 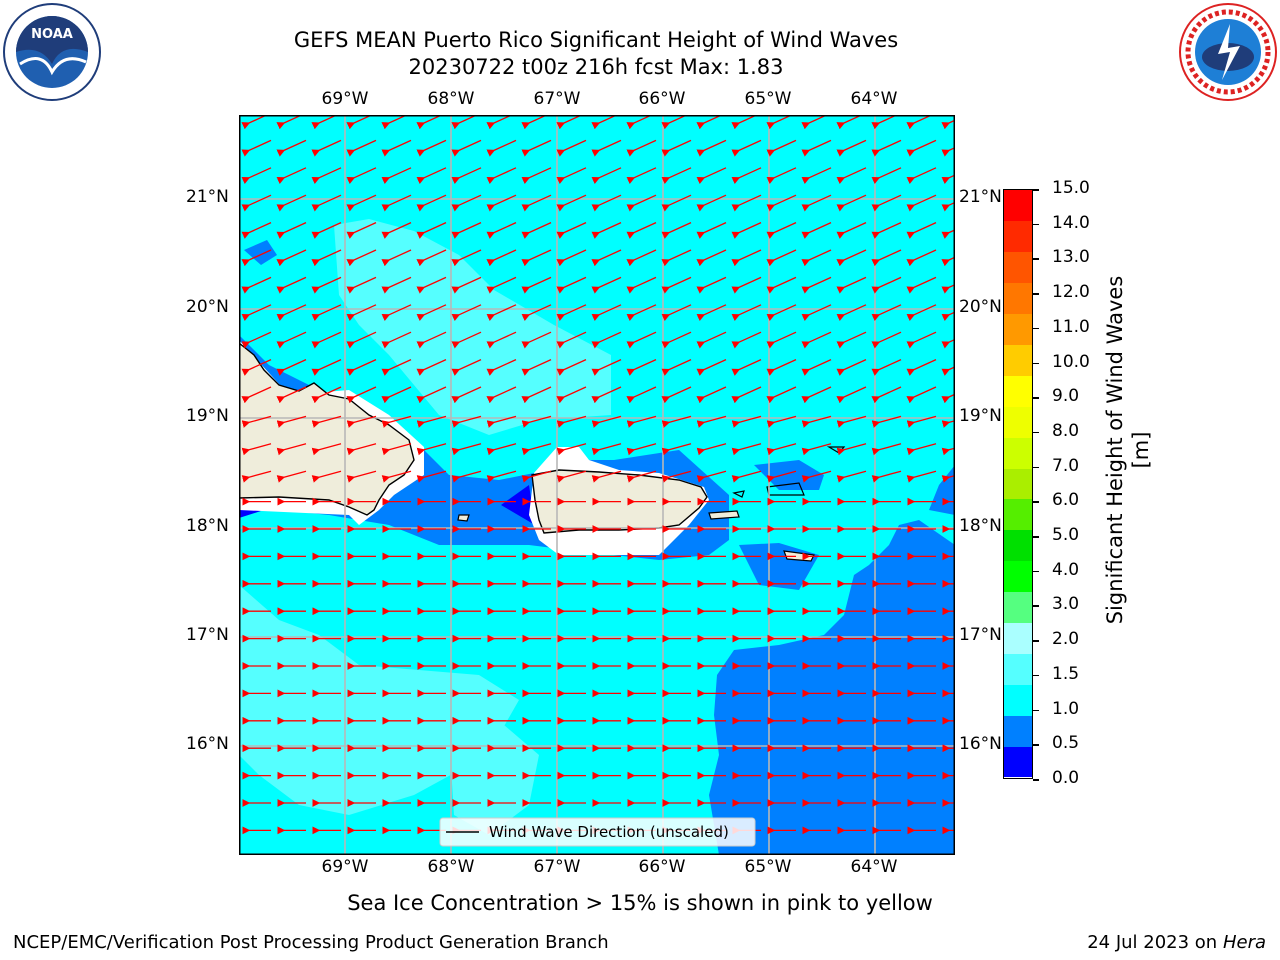 I want to click on lat-label-left-20n: 20°N, so click(x=207, y=307).